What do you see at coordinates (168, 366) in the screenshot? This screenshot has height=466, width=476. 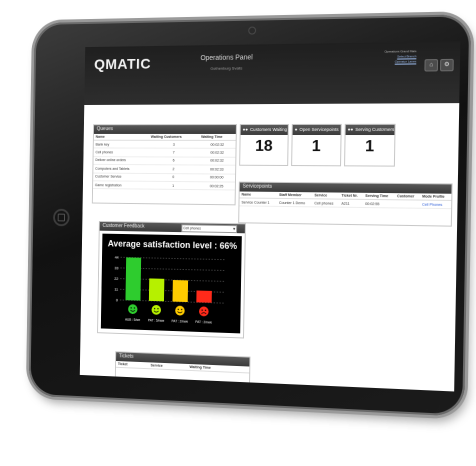 I see `tickets-col-service: Service` at bounding box center [168, 366].